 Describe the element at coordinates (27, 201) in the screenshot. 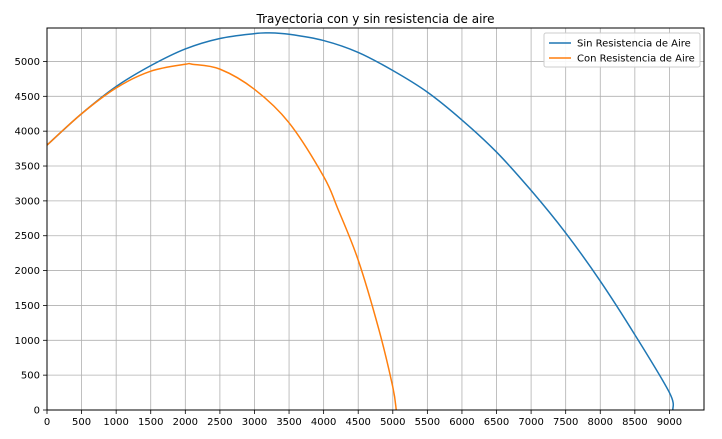

I see `y-tick-label: 3000` at that location.